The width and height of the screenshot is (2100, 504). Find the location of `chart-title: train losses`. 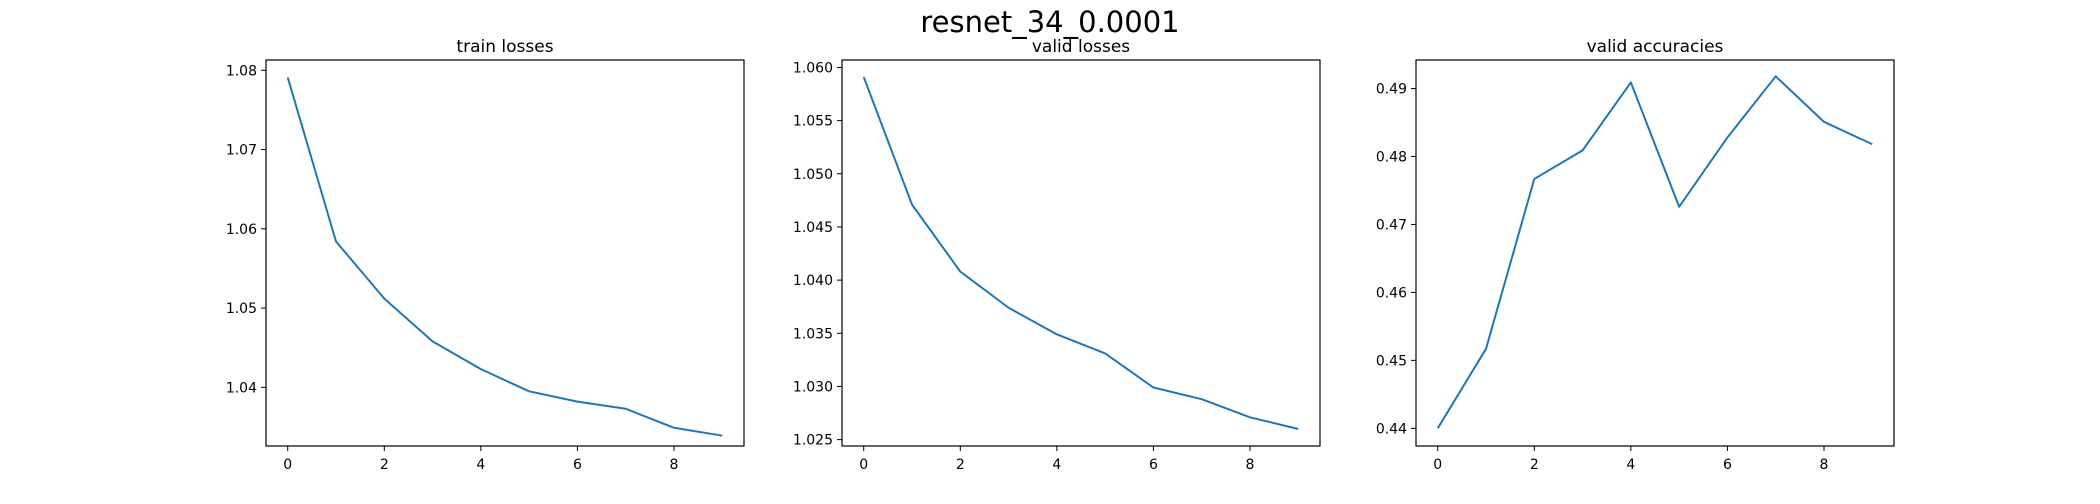

chart-title: train losses is located at coordinates (504, 47).